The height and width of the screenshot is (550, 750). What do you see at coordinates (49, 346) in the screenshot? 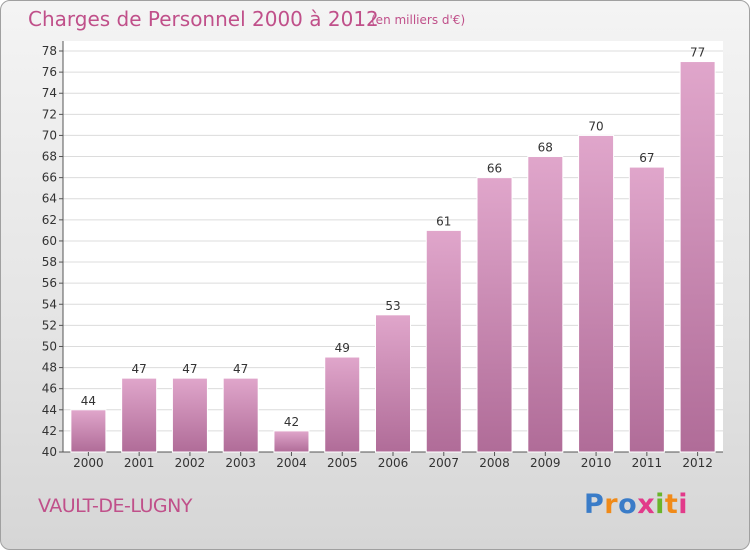
I see `y-tick-label: 50` at bounding box center [49, 346].